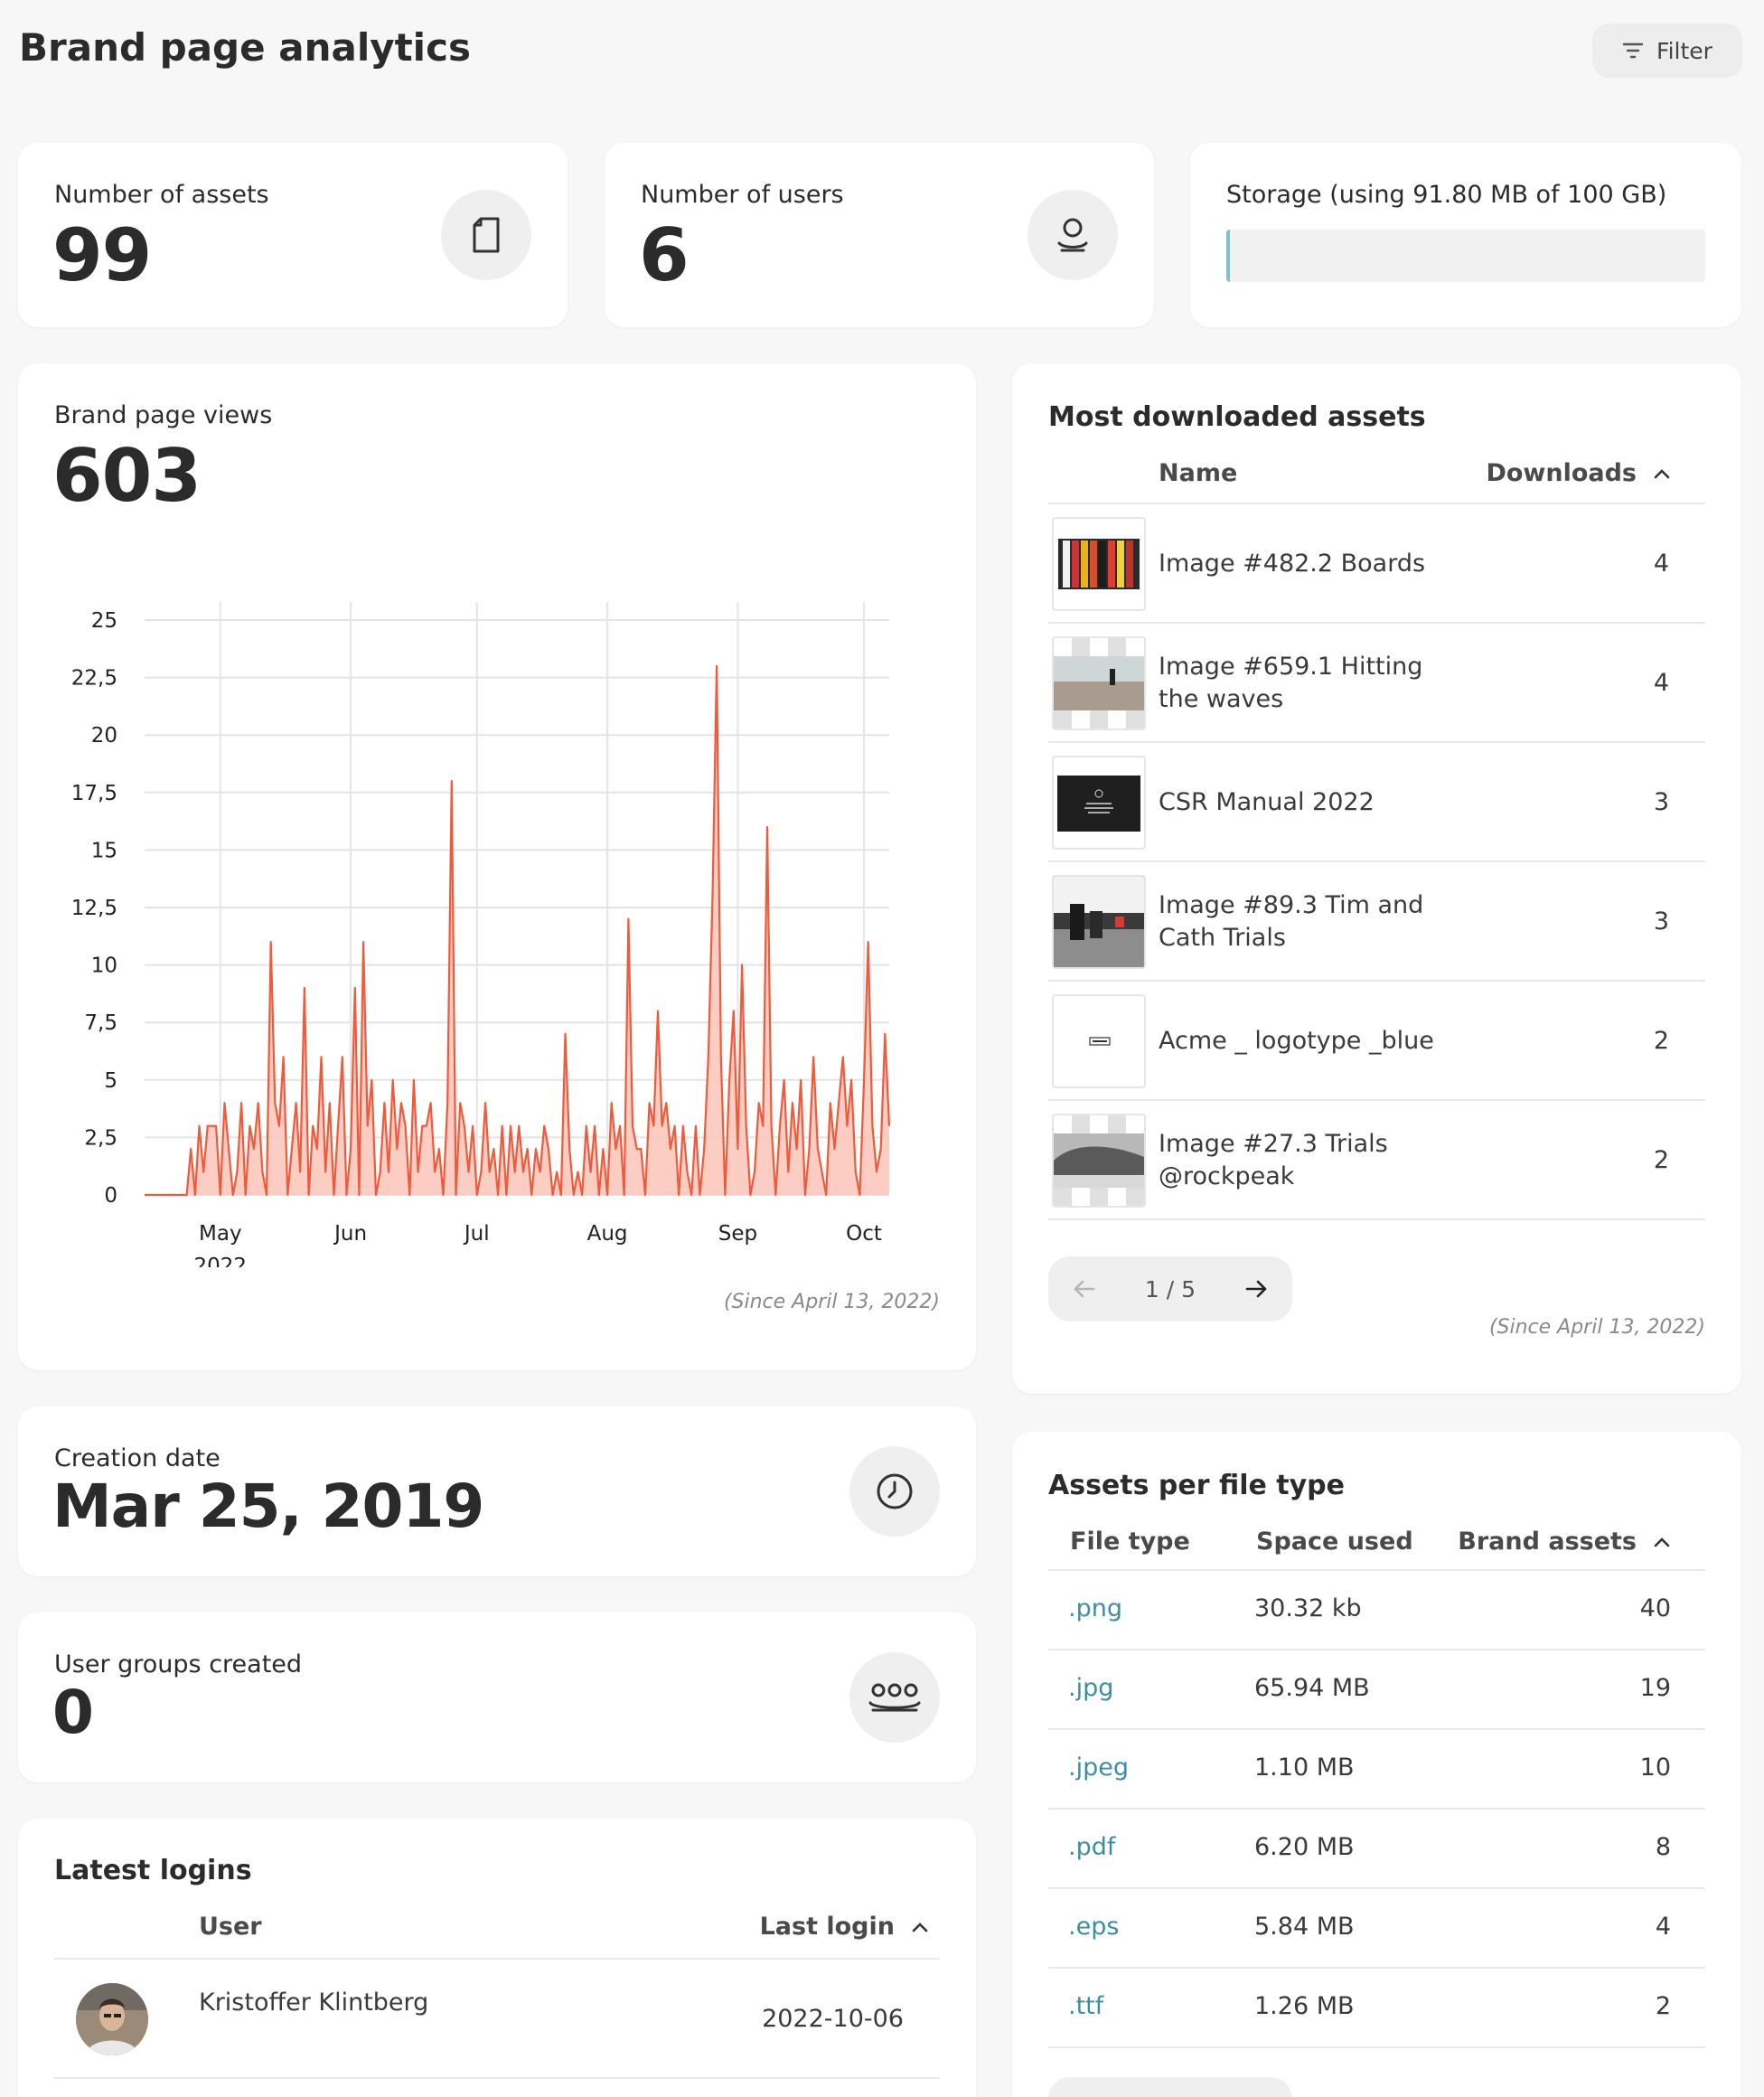 The height and width of the screenshot is (2097, 1764). I want to click on file-space: 1.10 MB, so click(1304, 1768).